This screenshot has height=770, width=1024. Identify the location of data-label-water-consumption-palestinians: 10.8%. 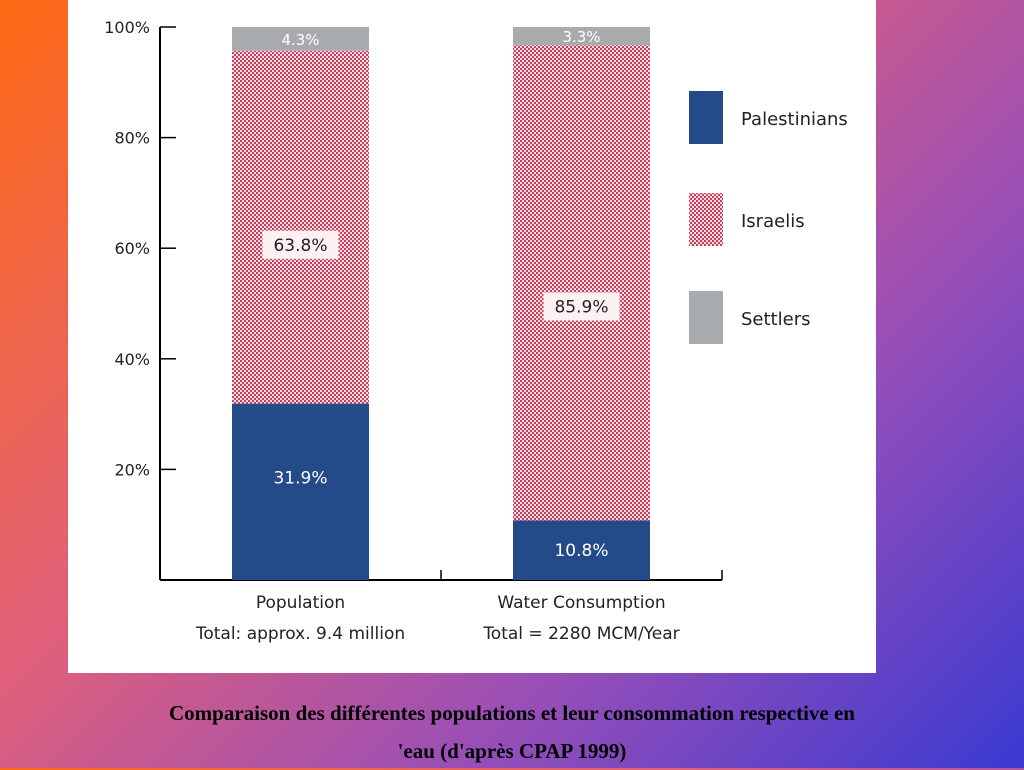
(581, 551).